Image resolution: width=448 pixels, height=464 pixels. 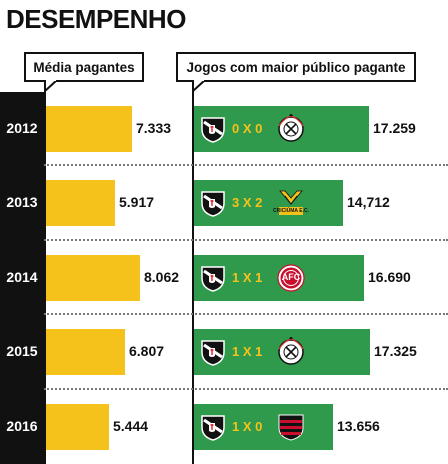 What do you see at coordinates (147, 351) in the screenshot?
I see `average-value-label: 6.807` at bounding box center [147, 351].